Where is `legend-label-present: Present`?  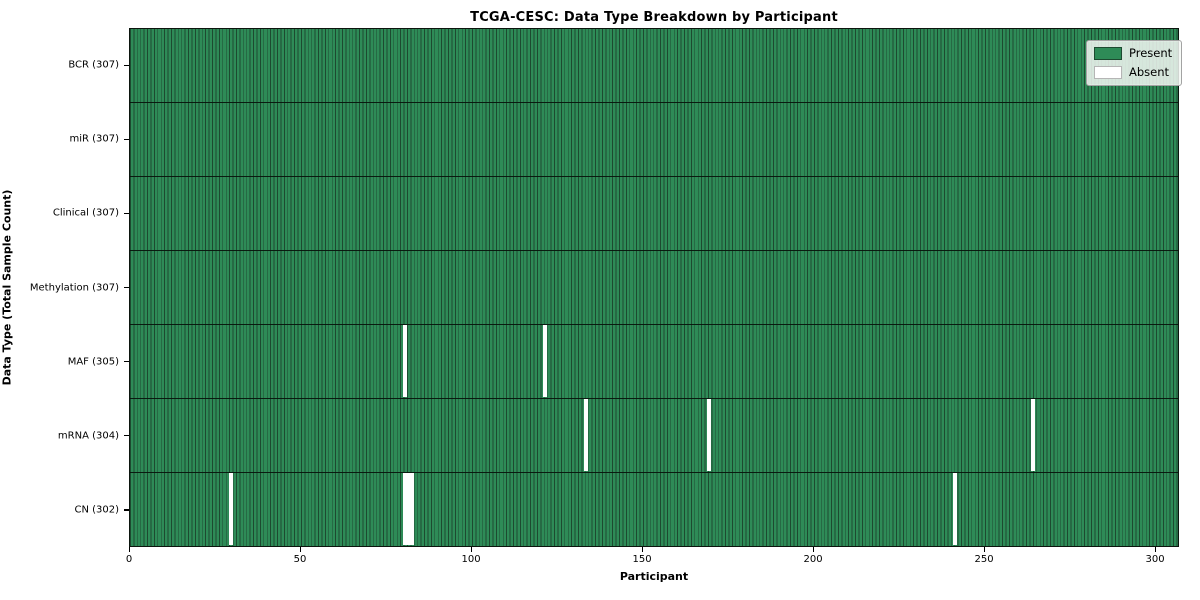 legend-label-present: Present is located at coordinates (1151, 53).